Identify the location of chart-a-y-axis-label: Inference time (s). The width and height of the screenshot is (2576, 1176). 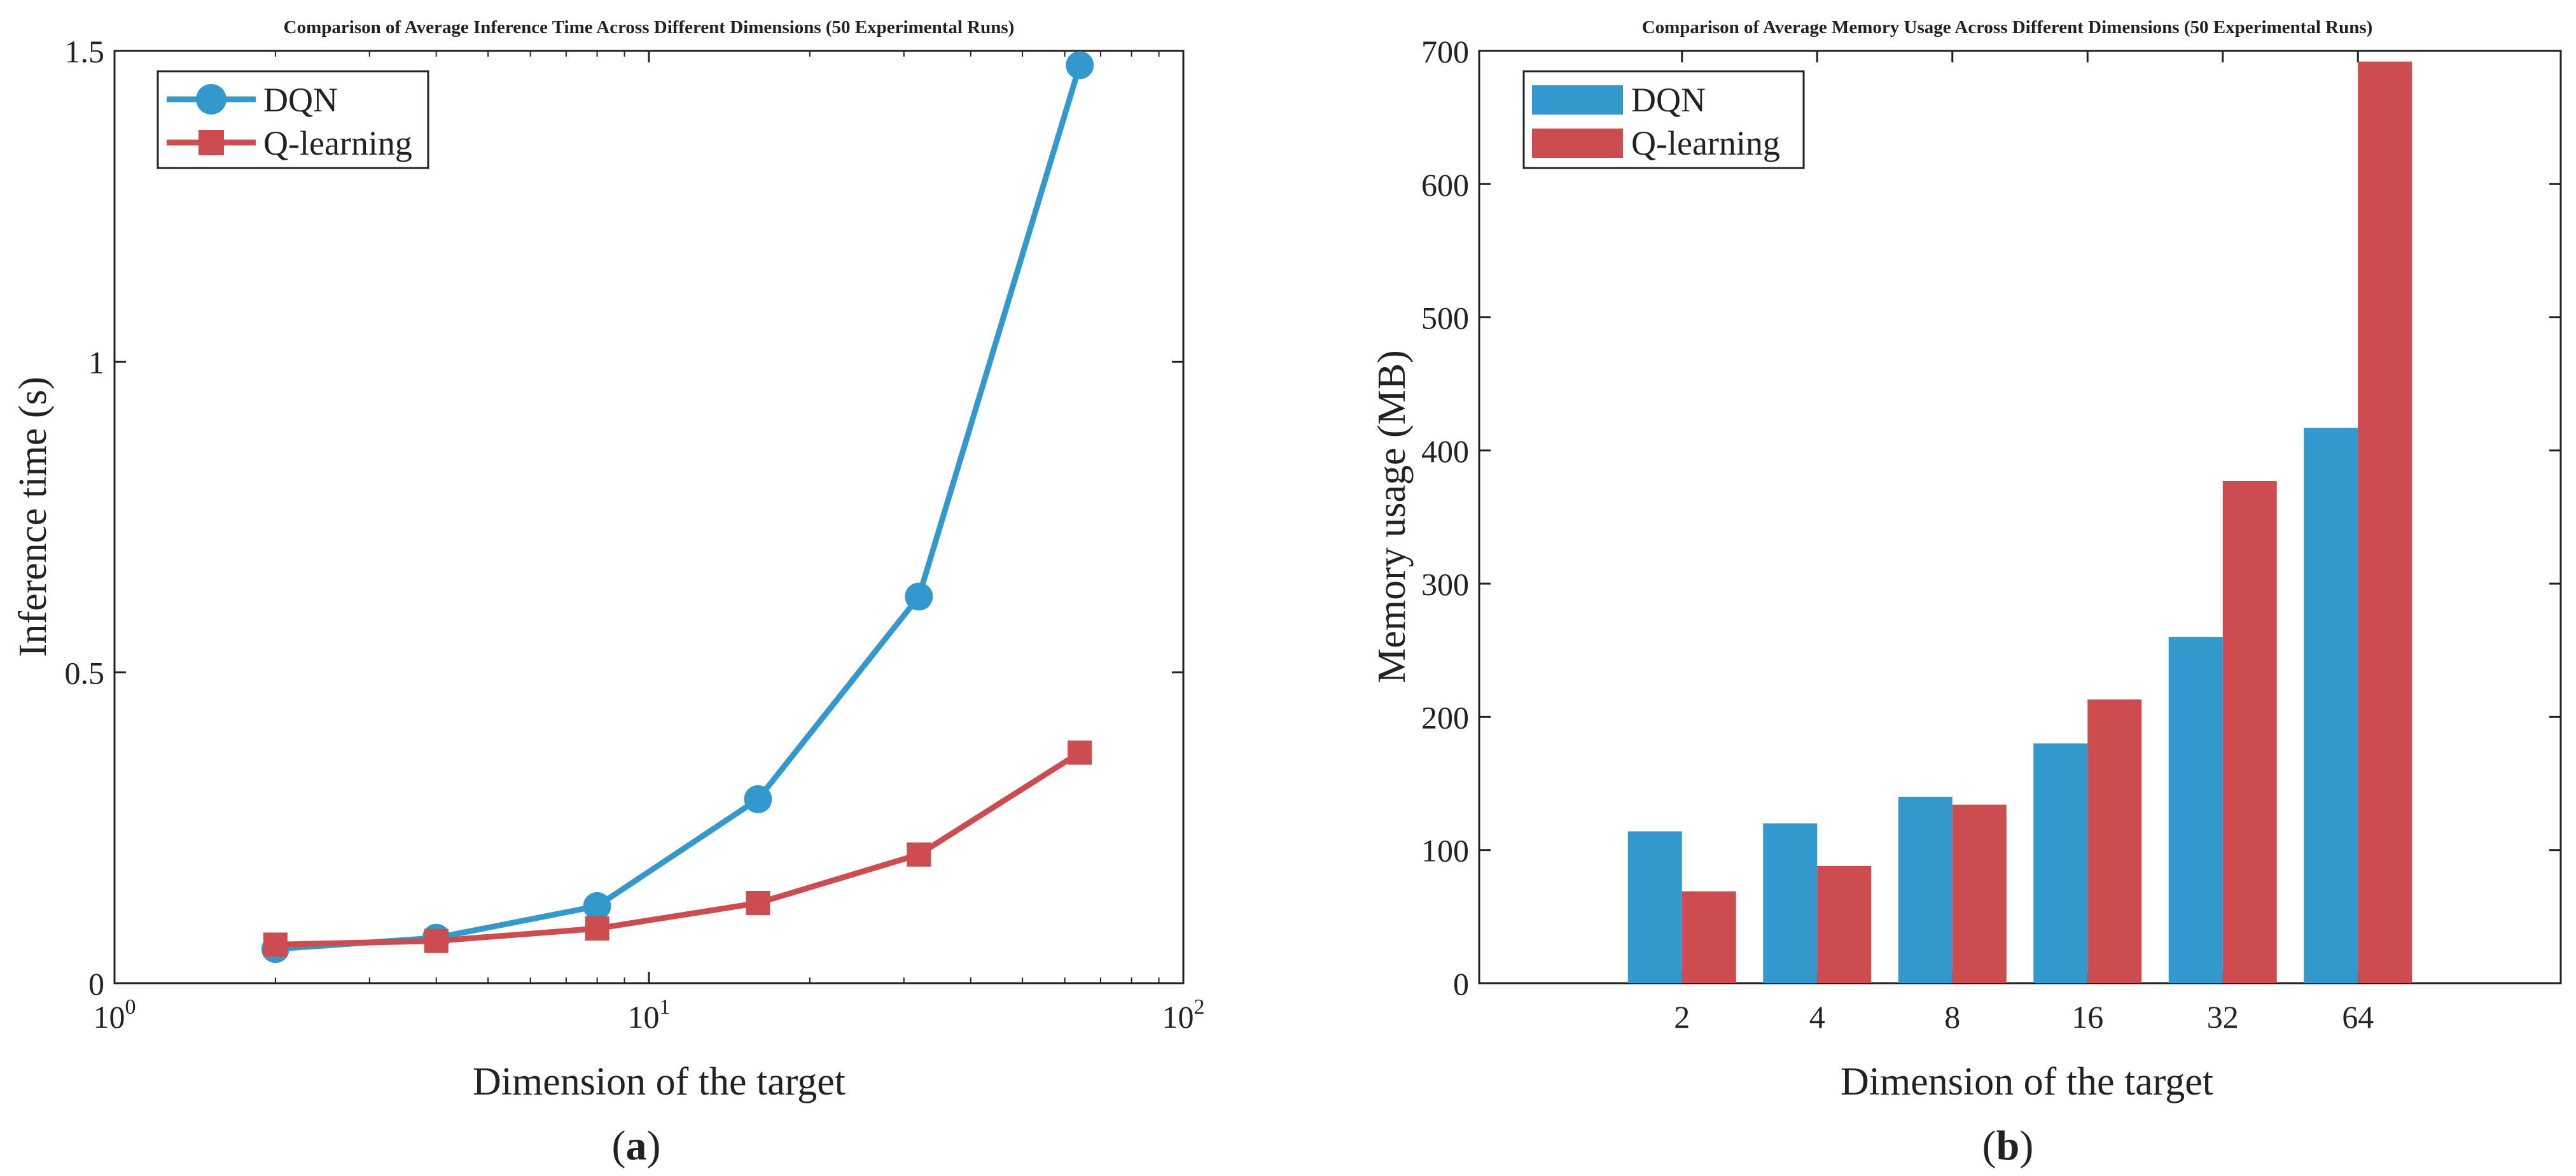
(33, 517).